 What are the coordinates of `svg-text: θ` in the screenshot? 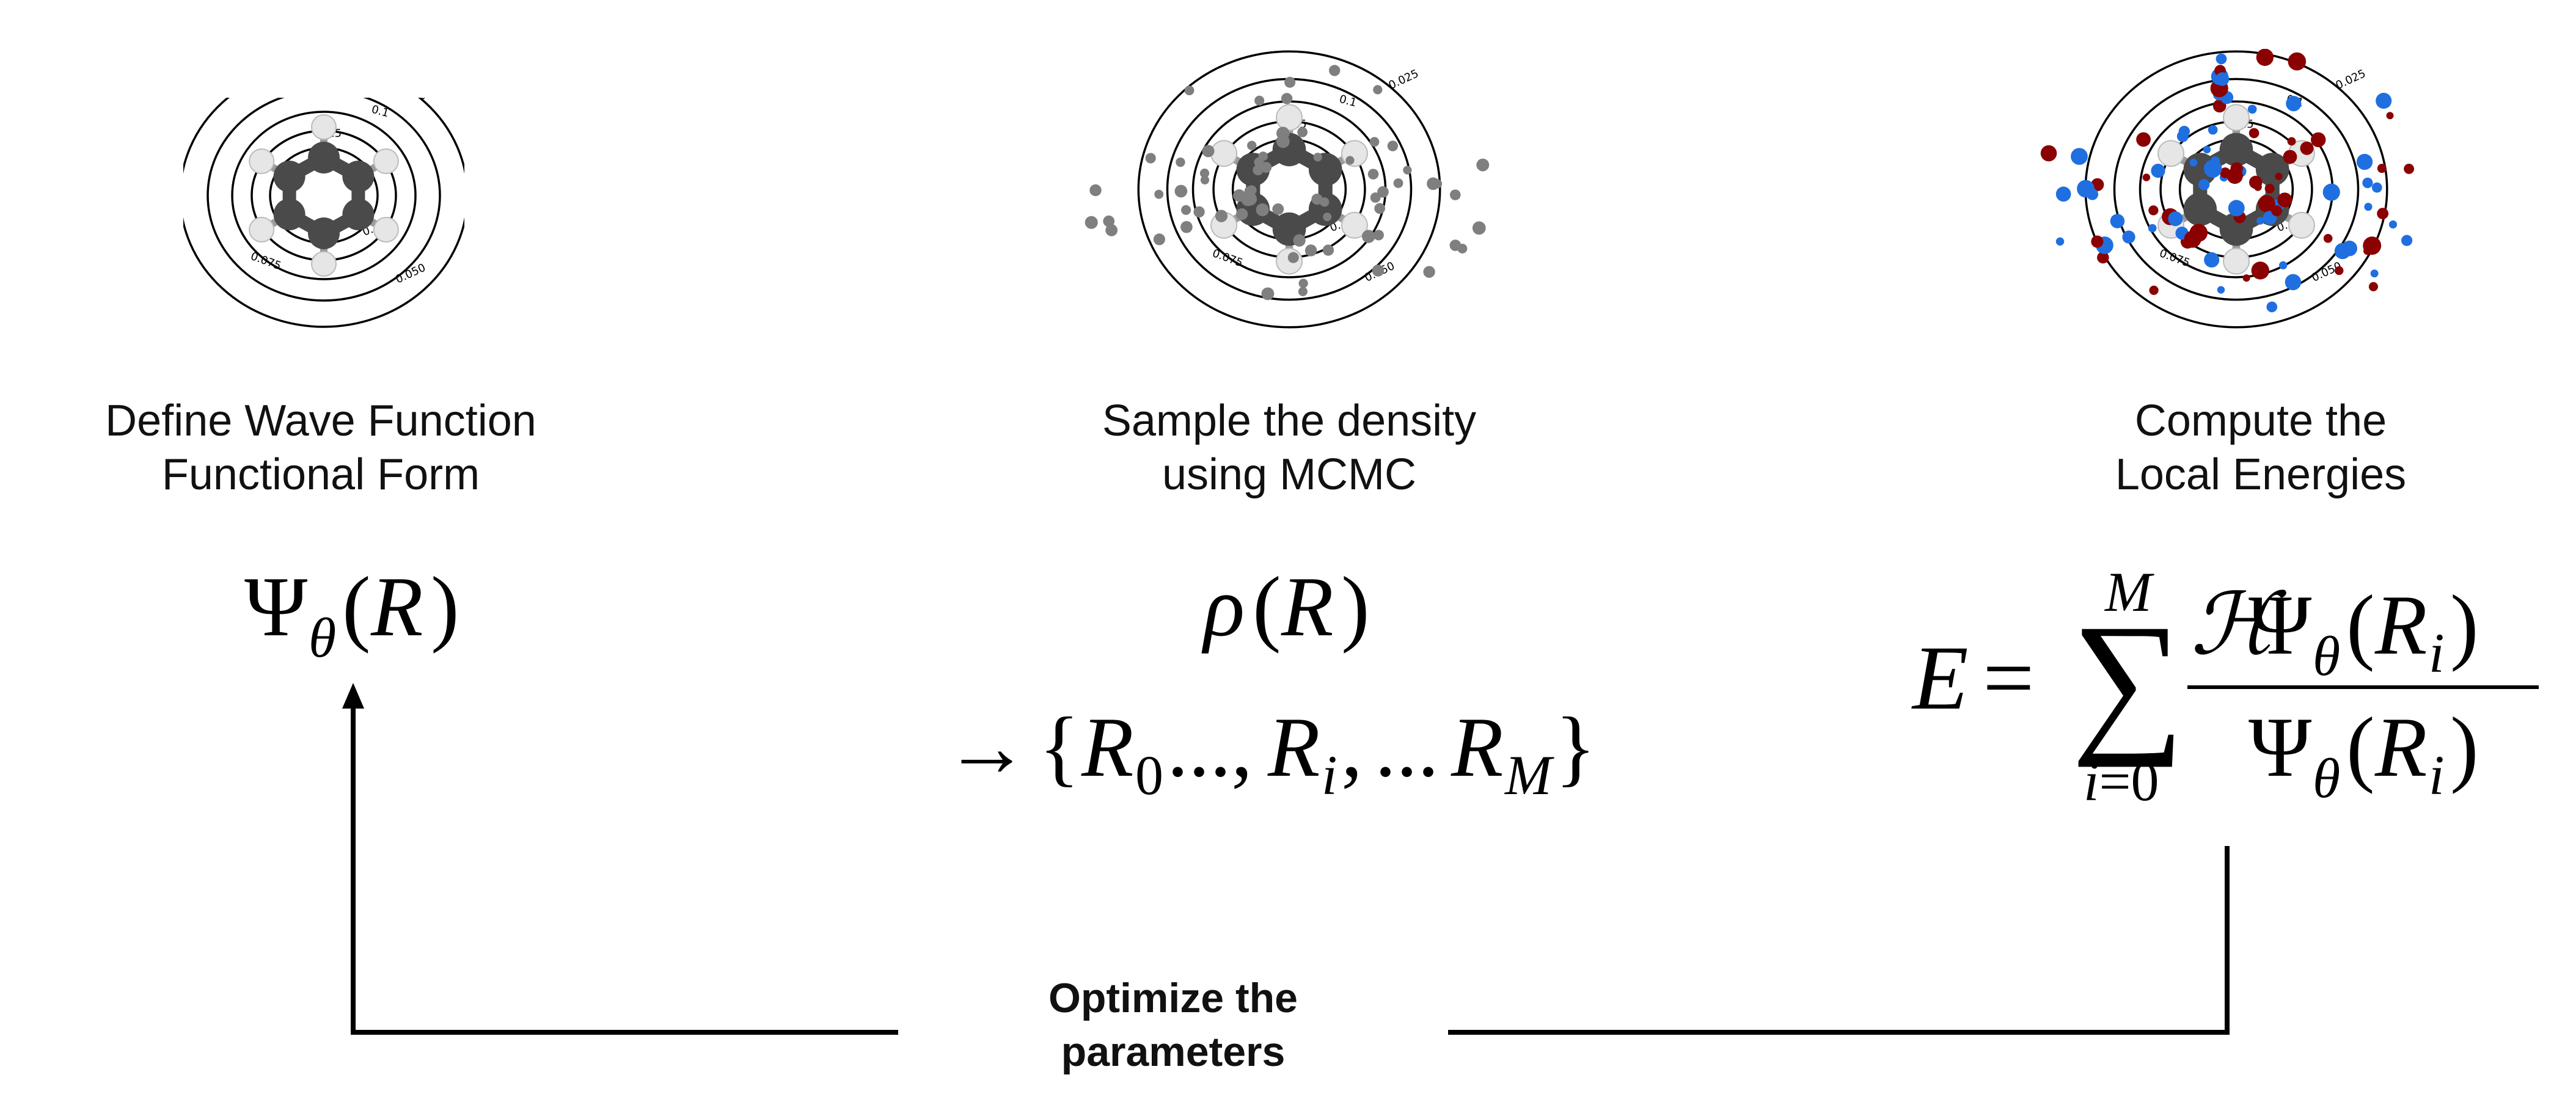 It's located at (322, 638).